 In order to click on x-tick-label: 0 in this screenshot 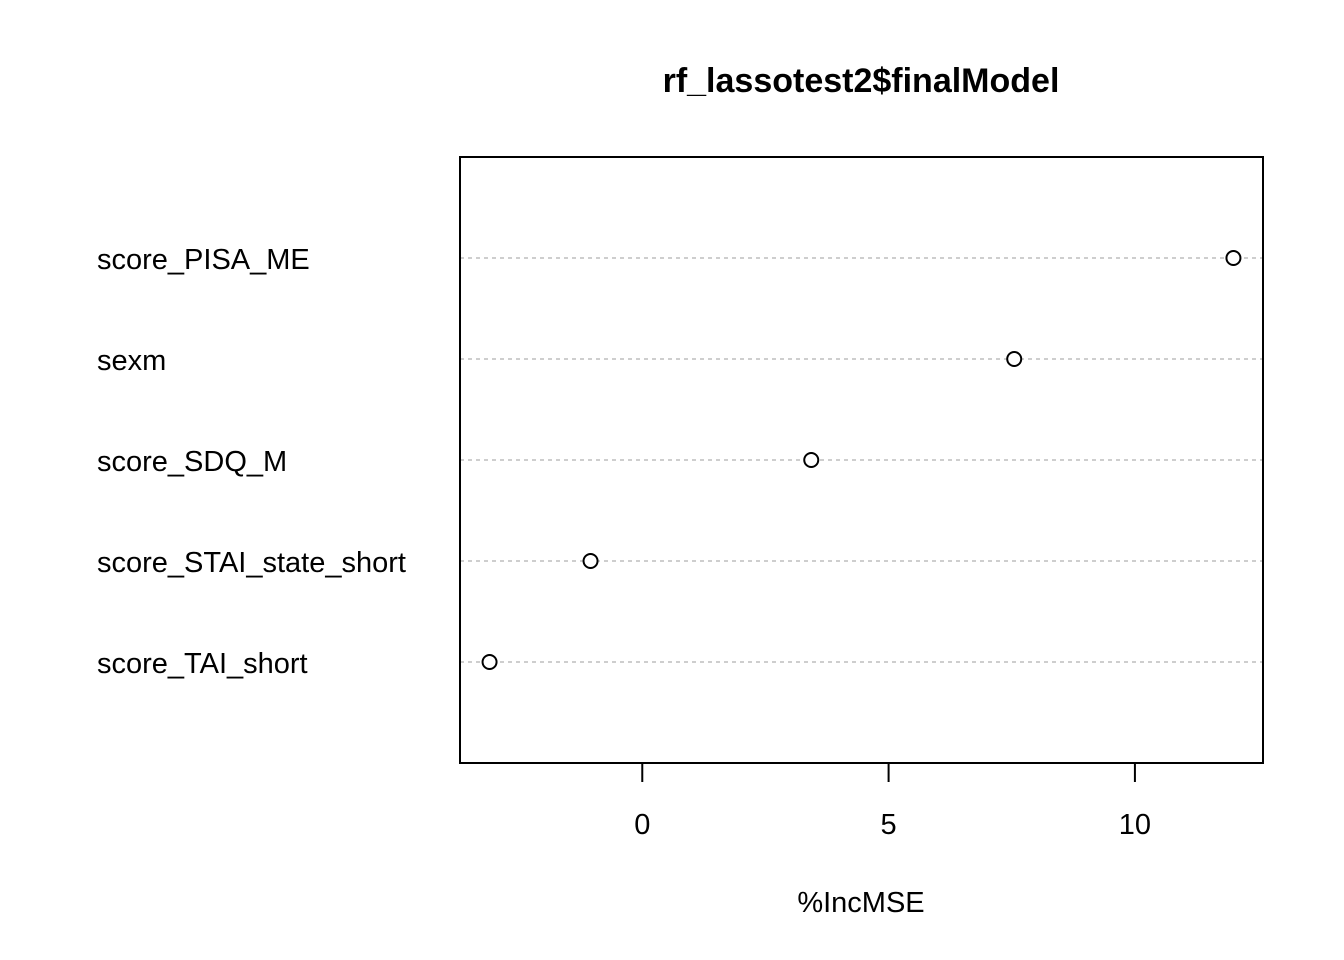, I will do `click(642, 825)`.